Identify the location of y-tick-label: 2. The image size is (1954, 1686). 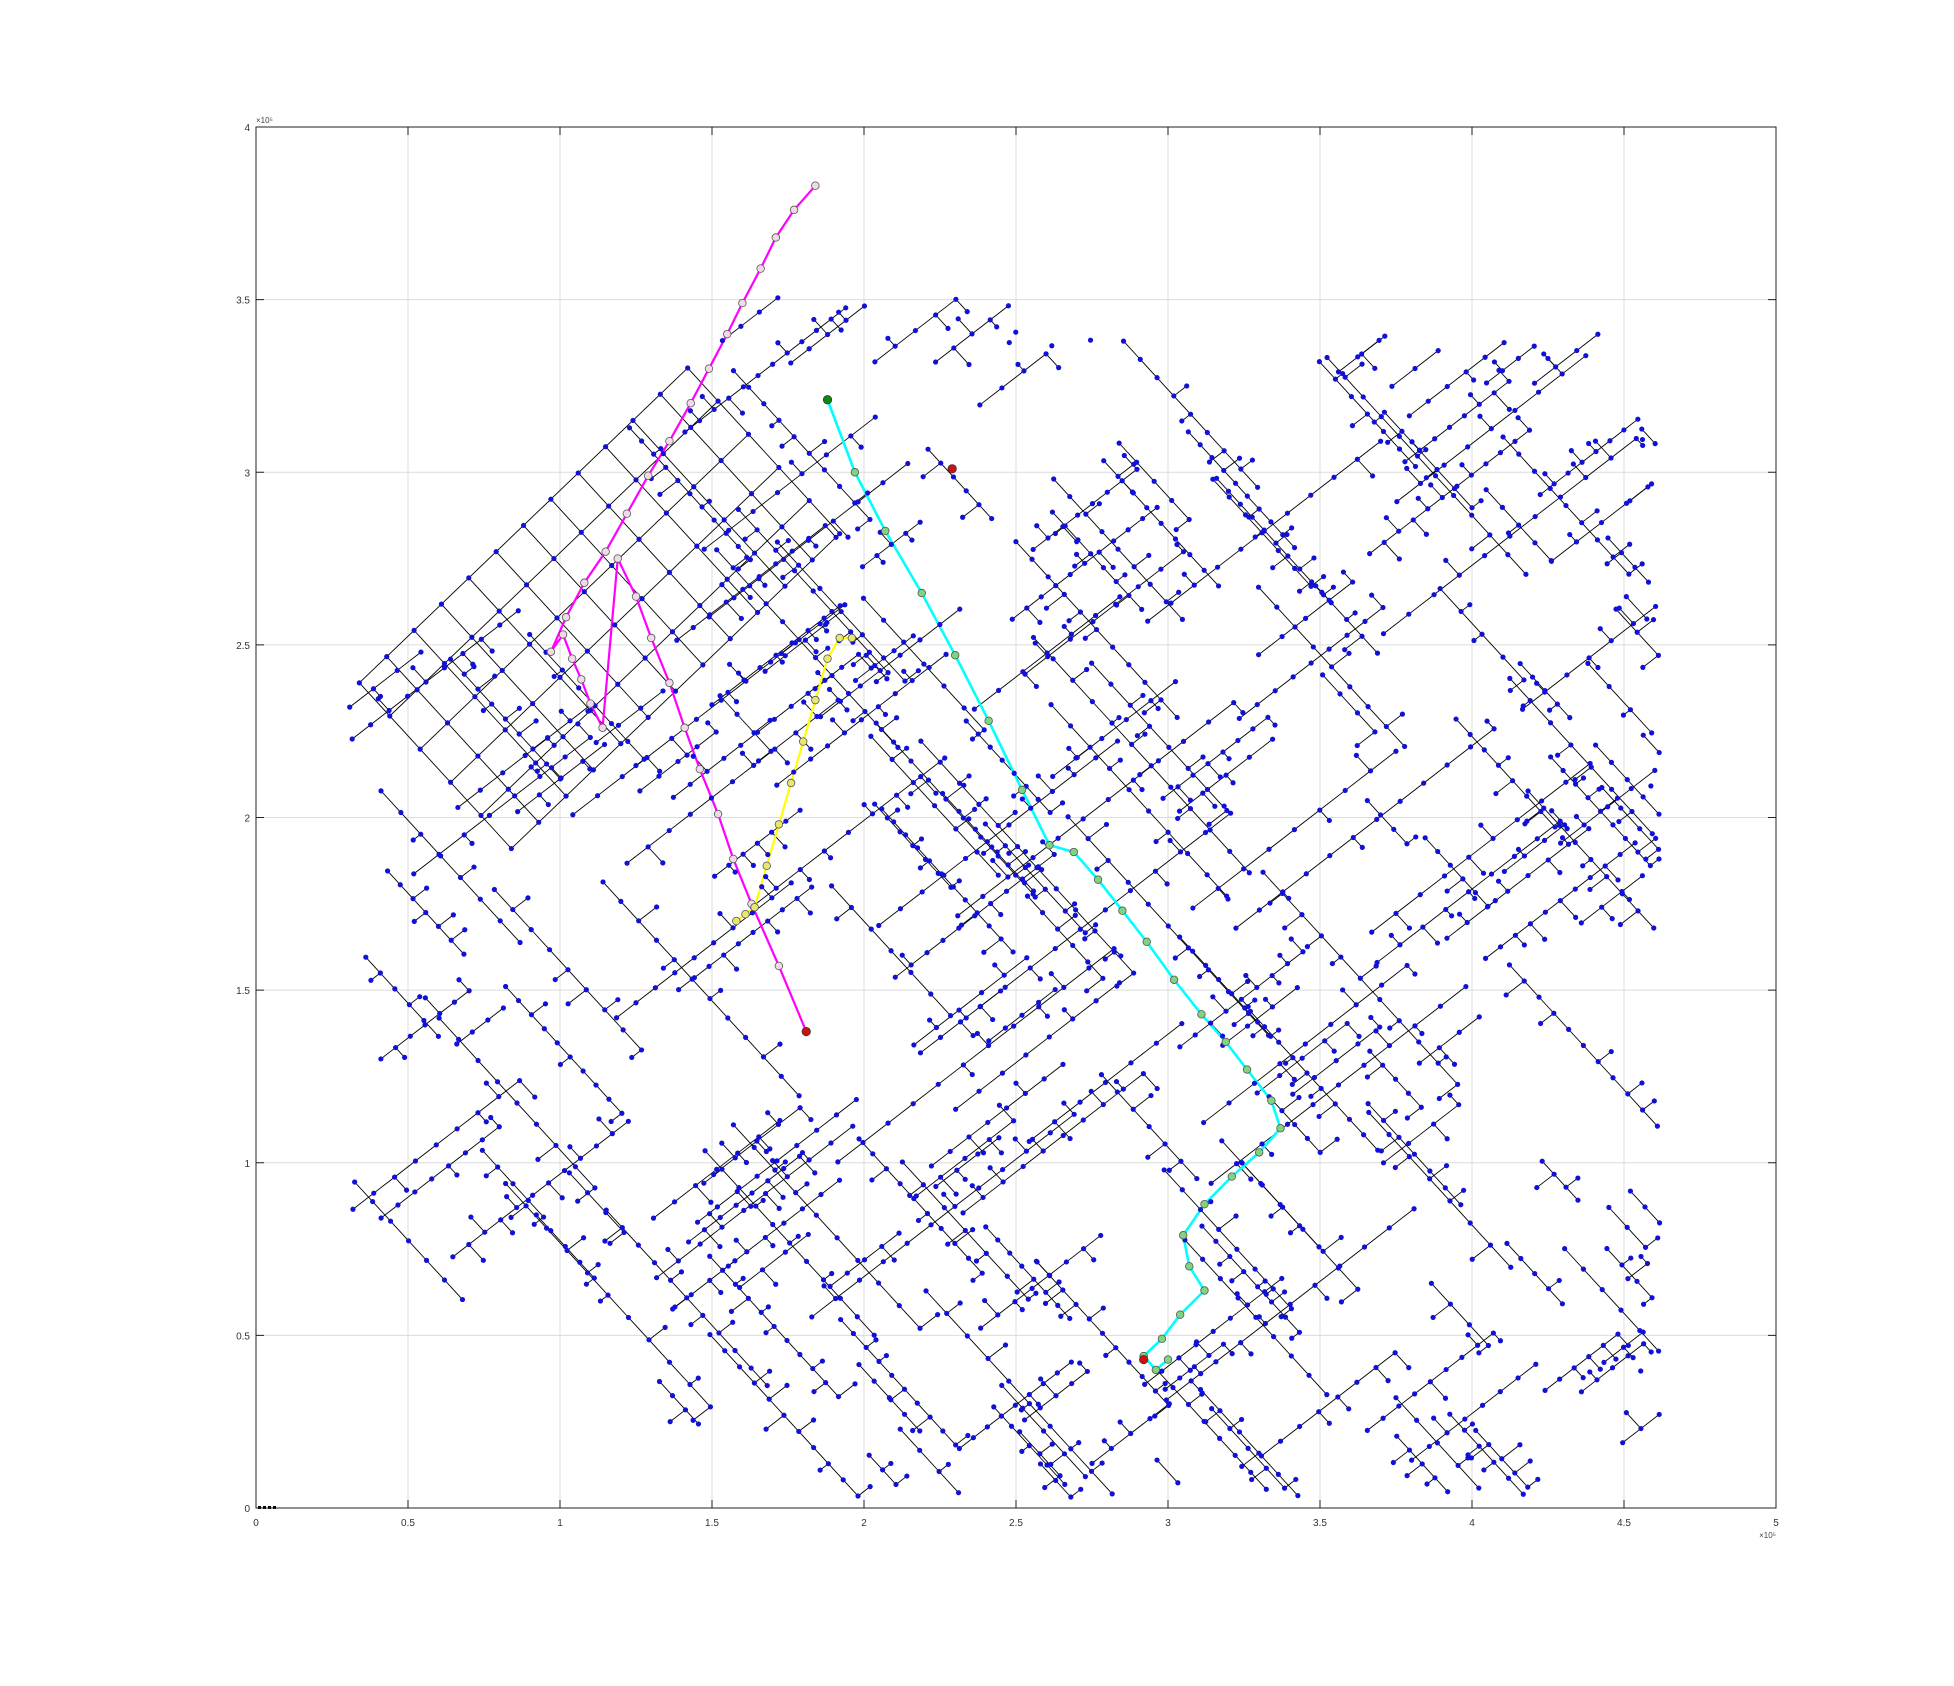
(247, 819).